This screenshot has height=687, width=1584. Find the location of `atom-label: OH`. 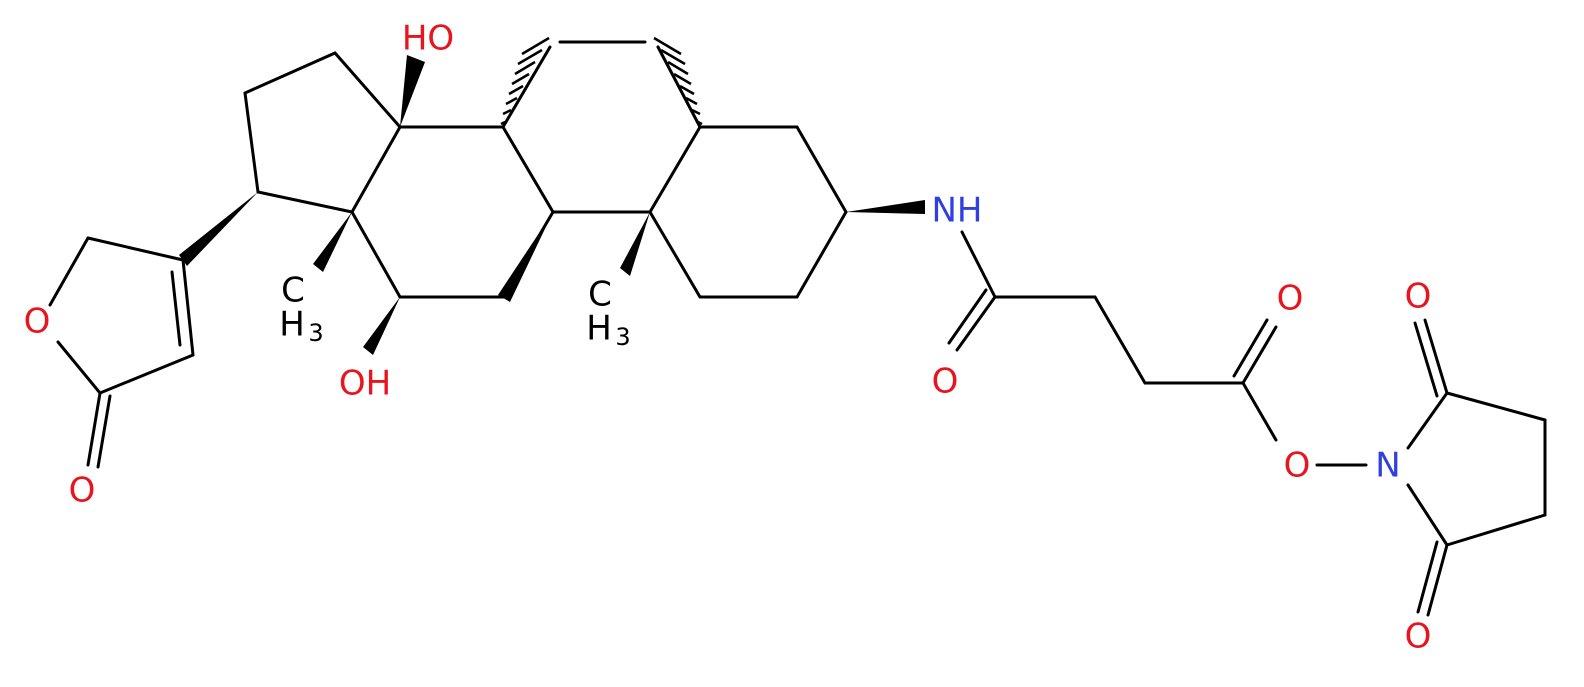

atom-label: OH is located at coordinates (365, 384).